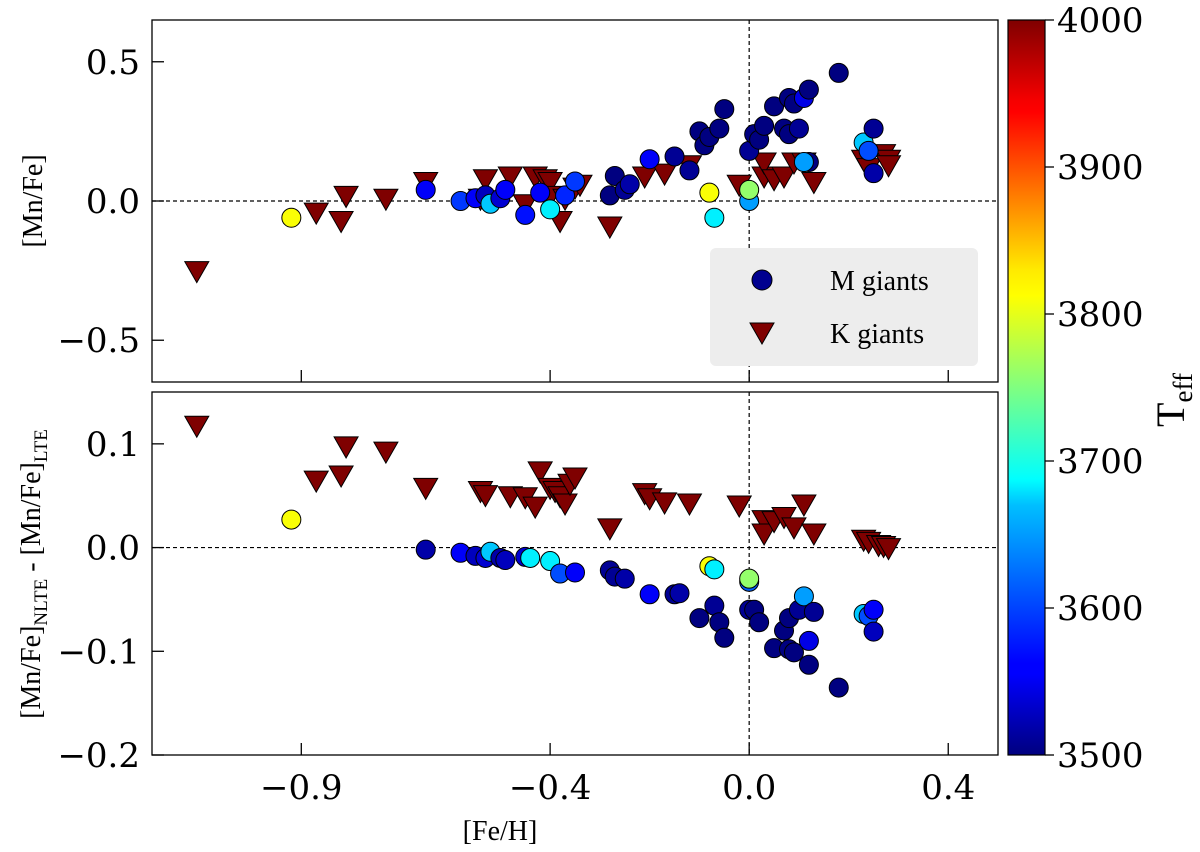 This screenshot has width=1200, height=852. Describe the element at coordinates (113, 549) in the screenshot. I see `bottom-ytick-label-2: 0.0` at that location.